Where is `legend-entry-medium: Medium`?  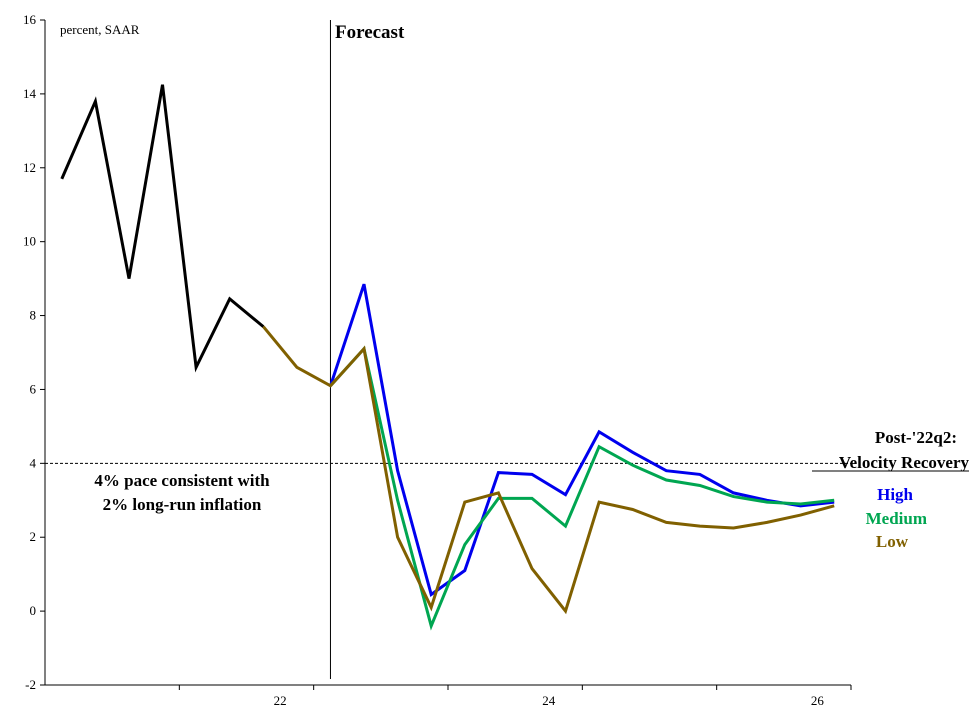
legend-entry-medium: Medium is located at coordinates (896, 518).